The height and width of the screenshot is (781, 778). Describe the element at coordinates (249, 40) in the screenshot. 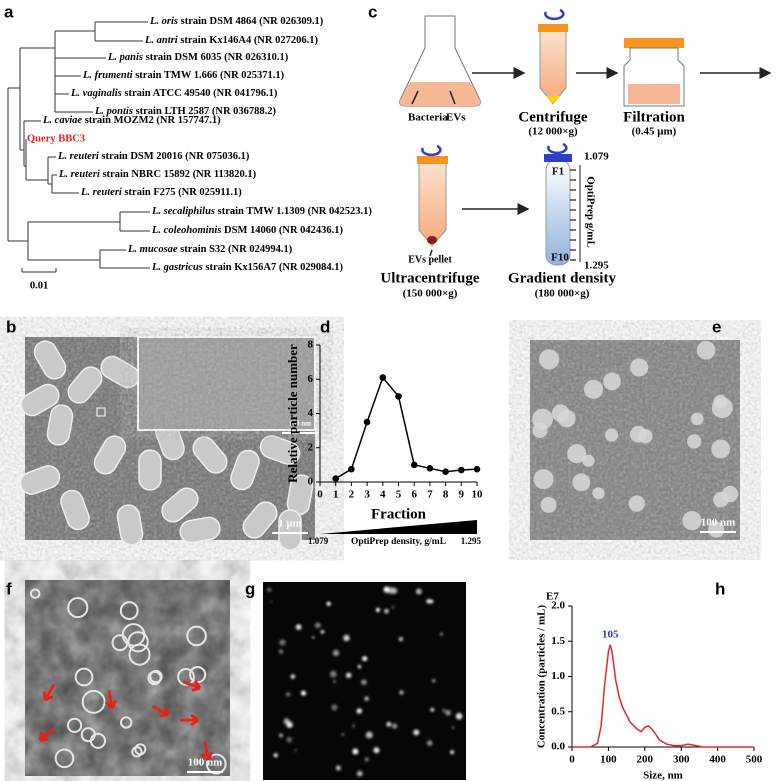

I see `strain-name: strain Kx146A4 (NR 027206.1)` at that location.